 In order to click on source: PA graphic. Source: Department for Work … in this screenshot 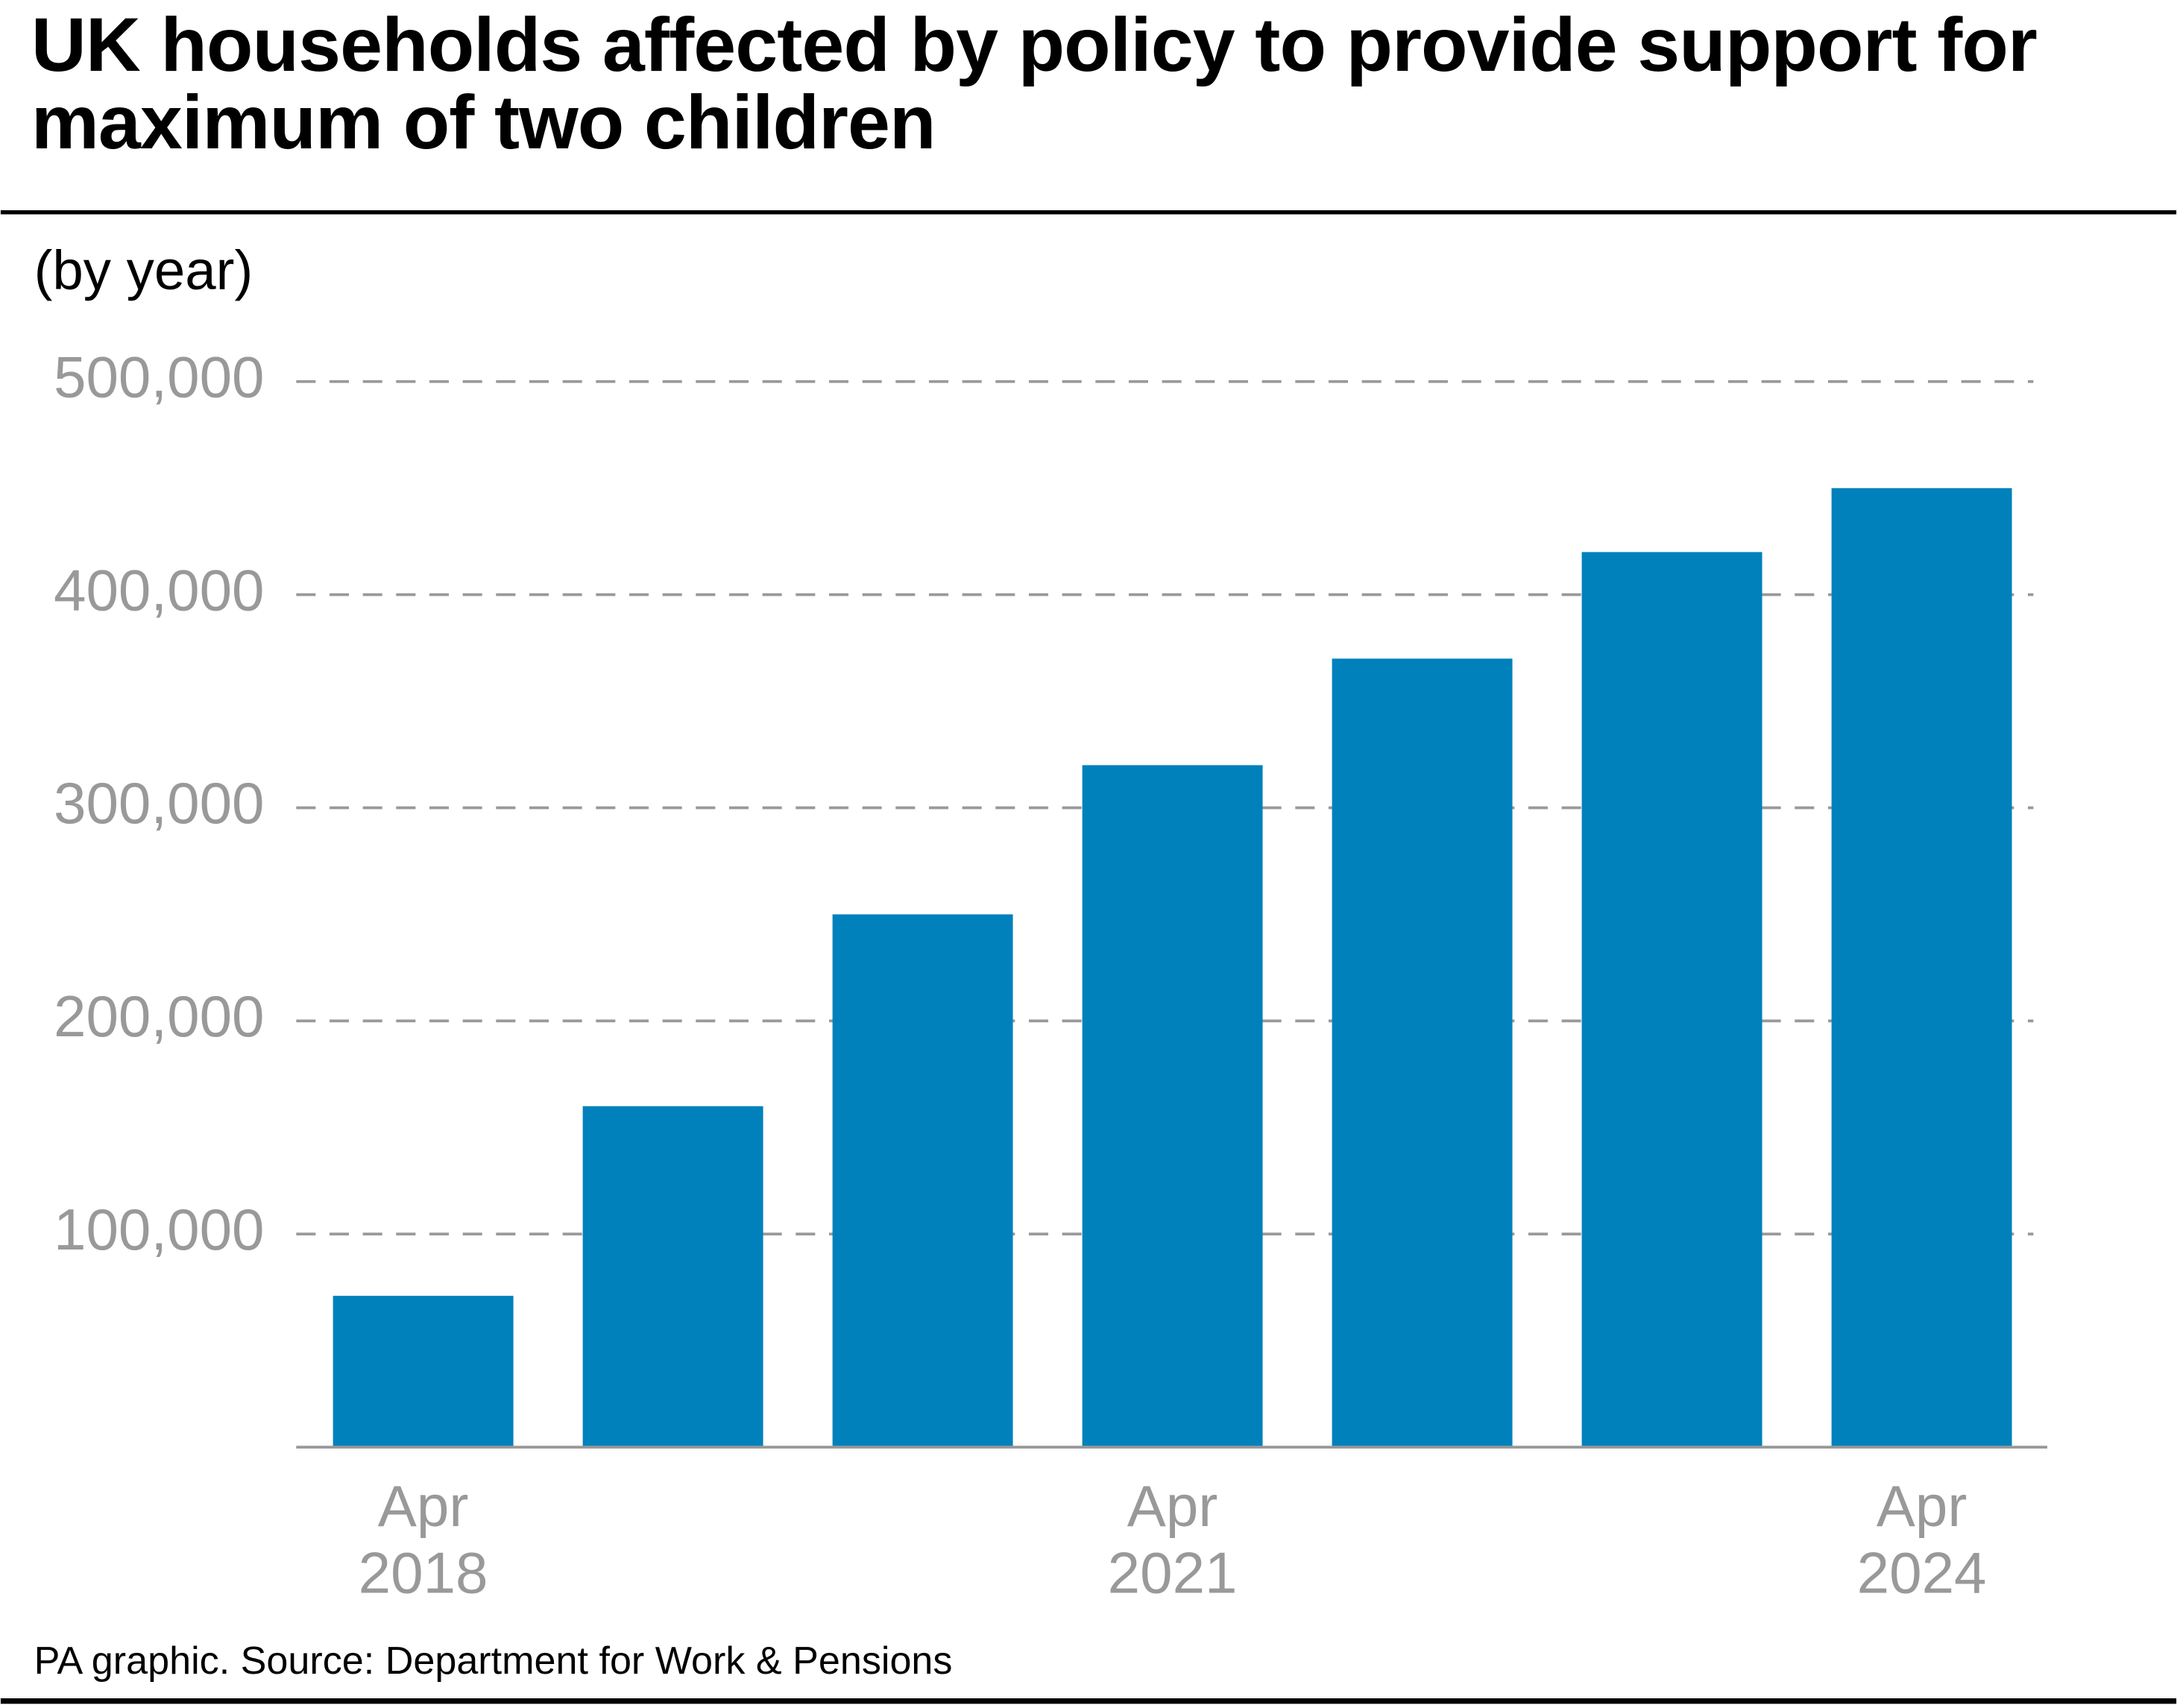, I will do `click(493, 1661)`.